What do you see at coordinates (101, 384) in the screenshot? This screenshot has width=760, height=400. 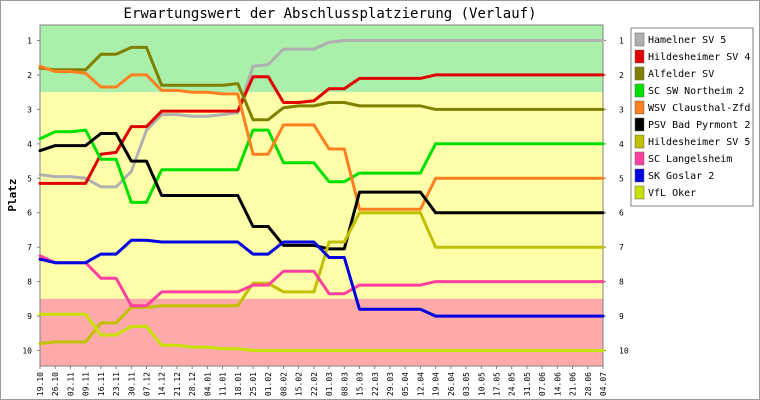 I see `x-tick-label: 16.11` at bounding box center [101, 384].